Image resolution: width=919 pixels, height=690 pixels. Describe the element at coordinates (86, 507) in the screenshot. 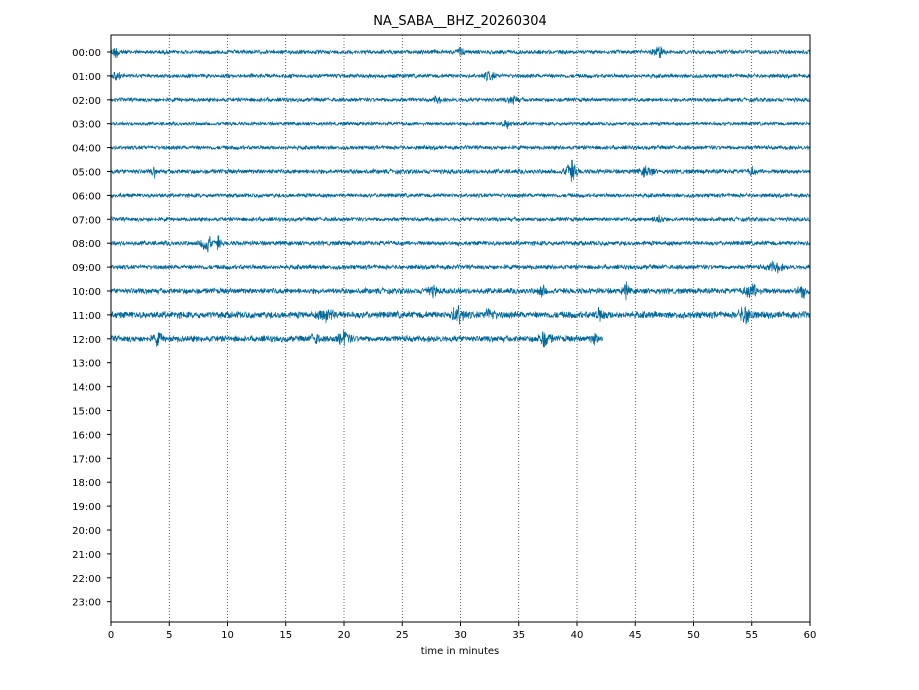

I see `y-tick-label: 19:00` at that location.